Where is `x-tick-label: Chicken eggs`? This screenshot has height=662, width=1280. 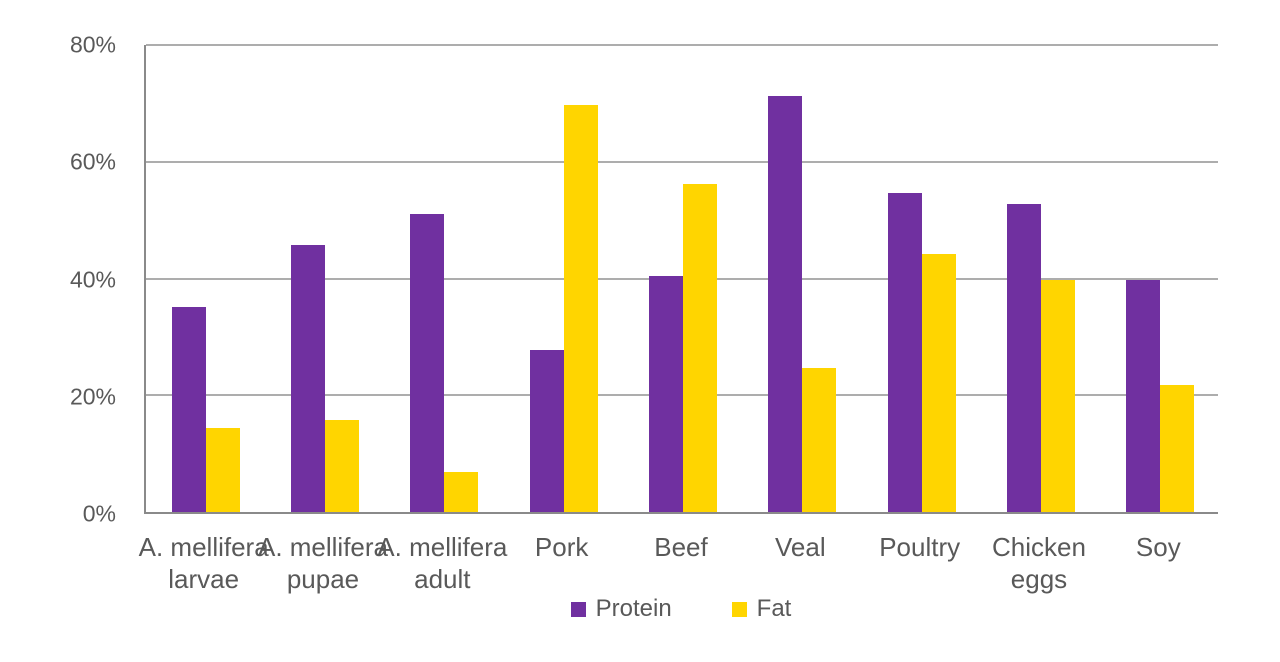
x-tick-label: Chicken eggs is located at coordinates (1039, 563).